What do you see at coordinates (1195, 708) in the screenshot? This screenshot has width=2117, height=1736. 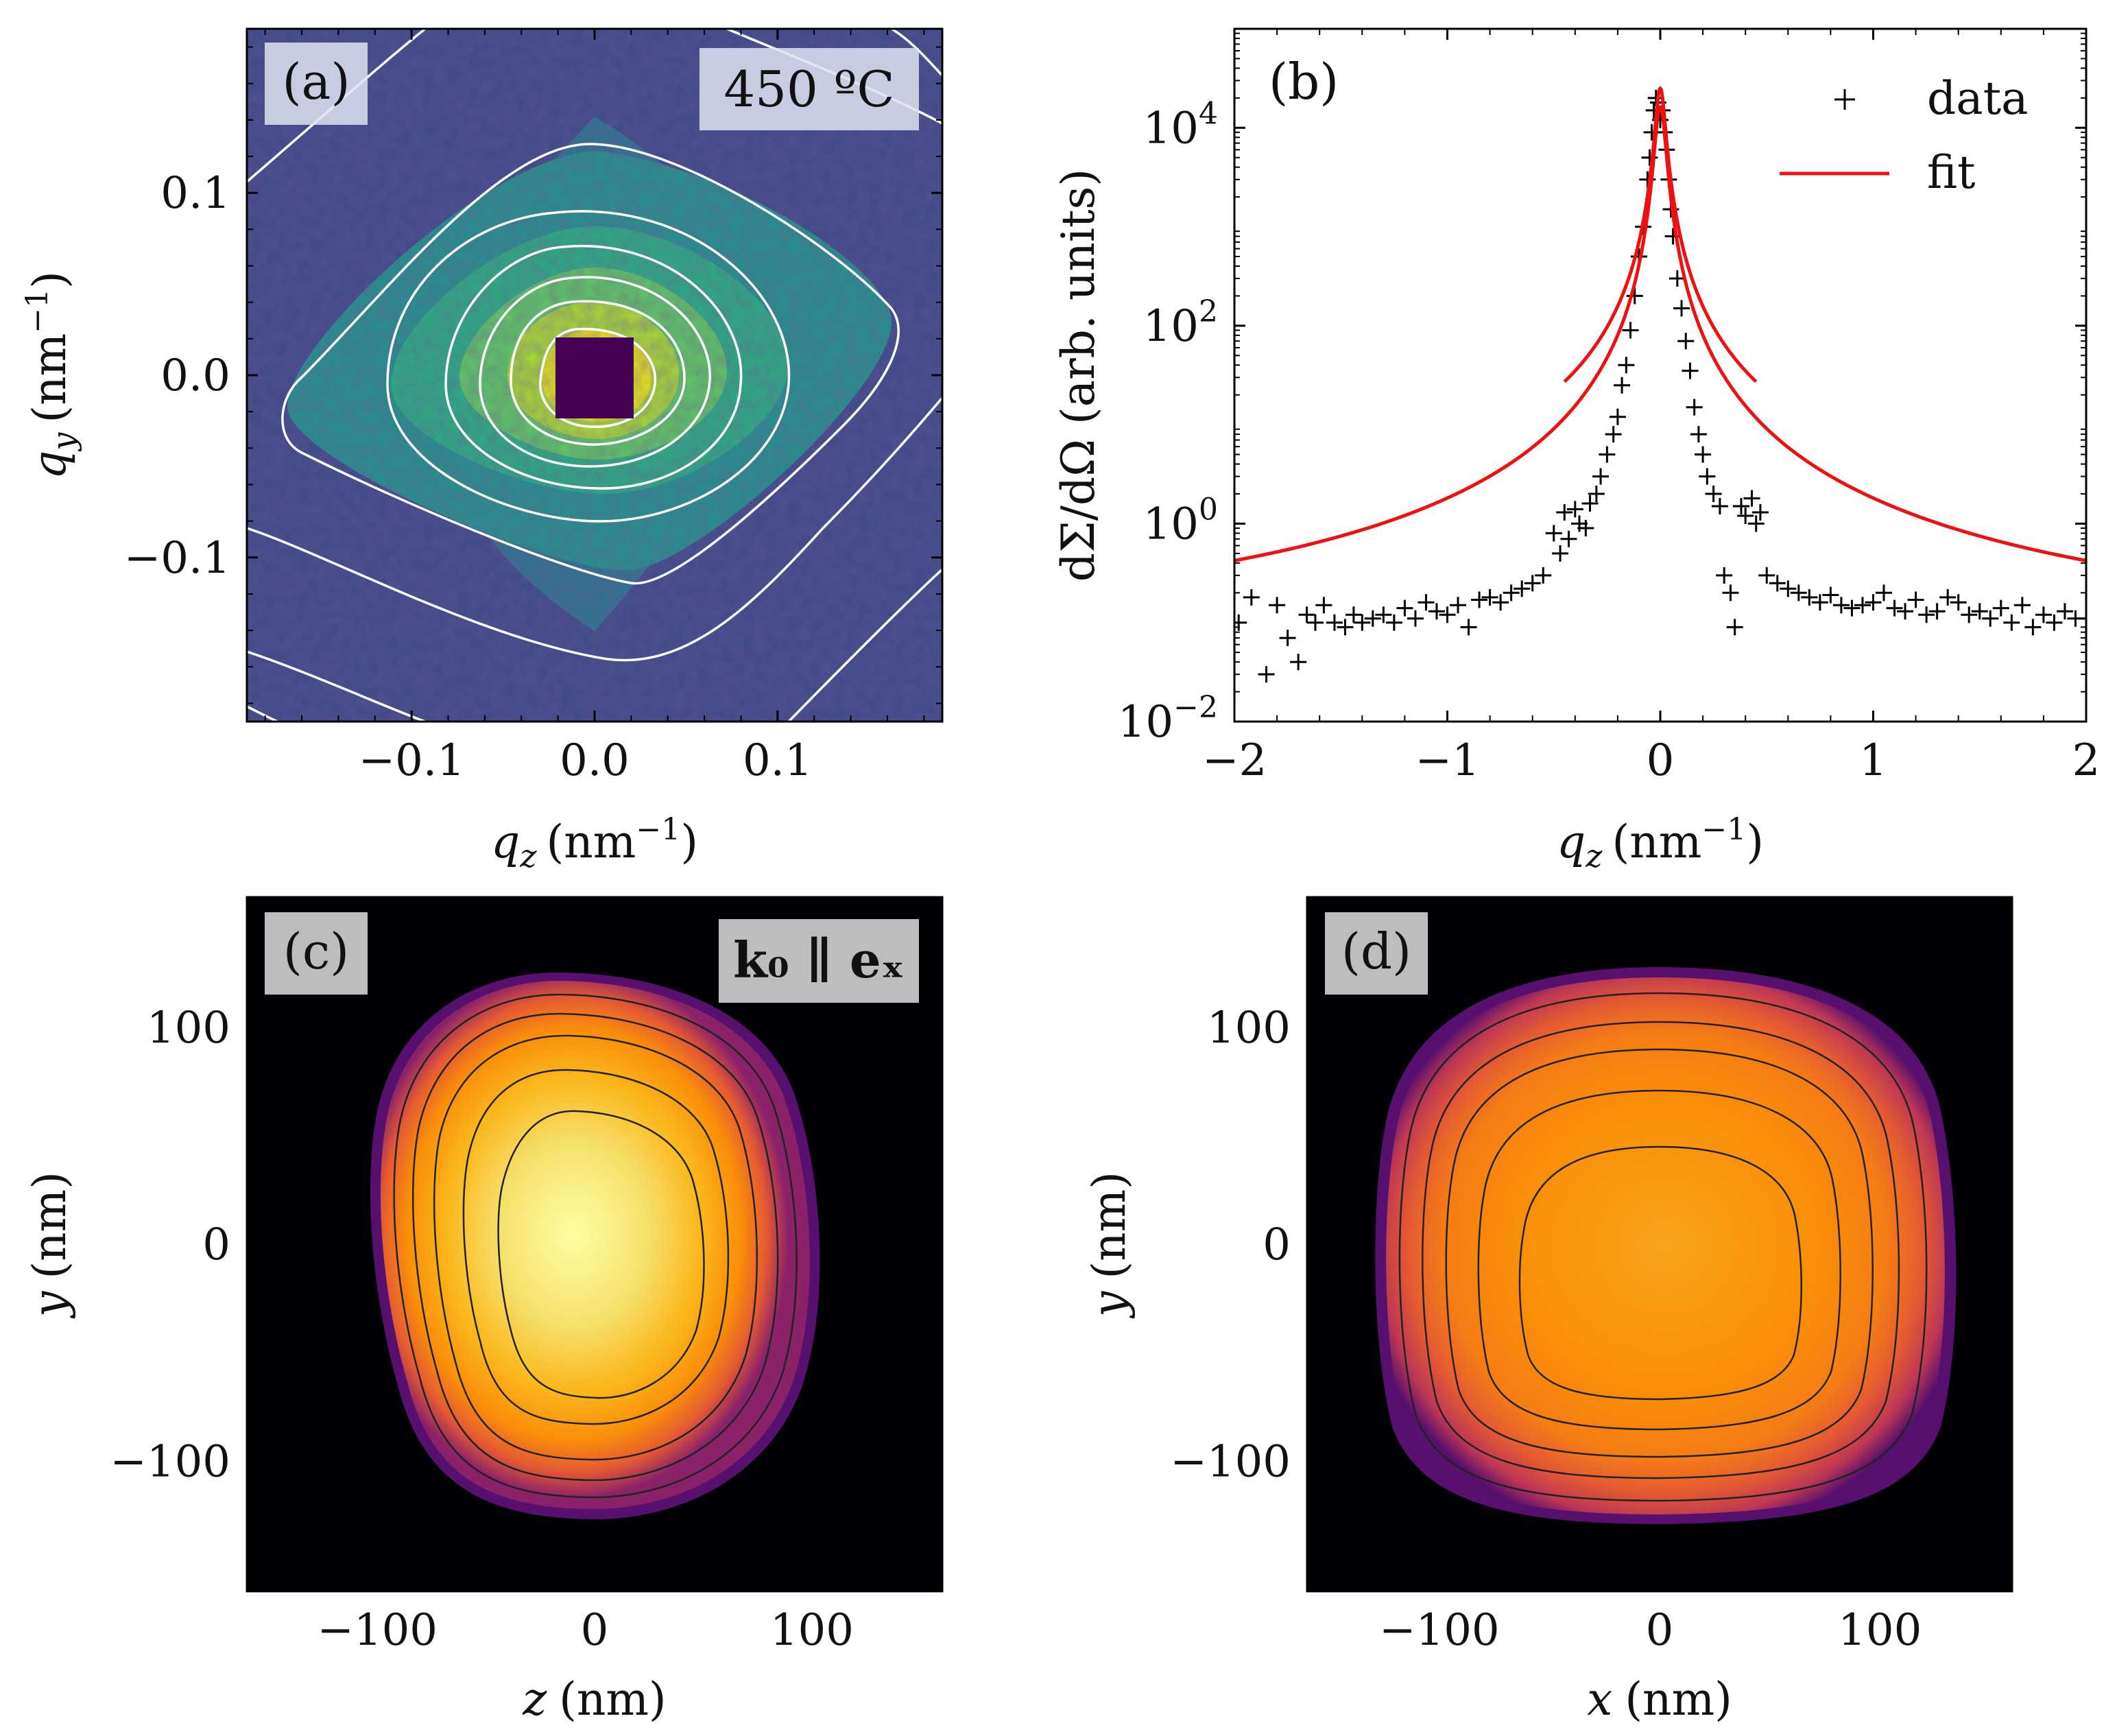 I see `y-tick-exp: −2` at bounding box center [1195, 708].